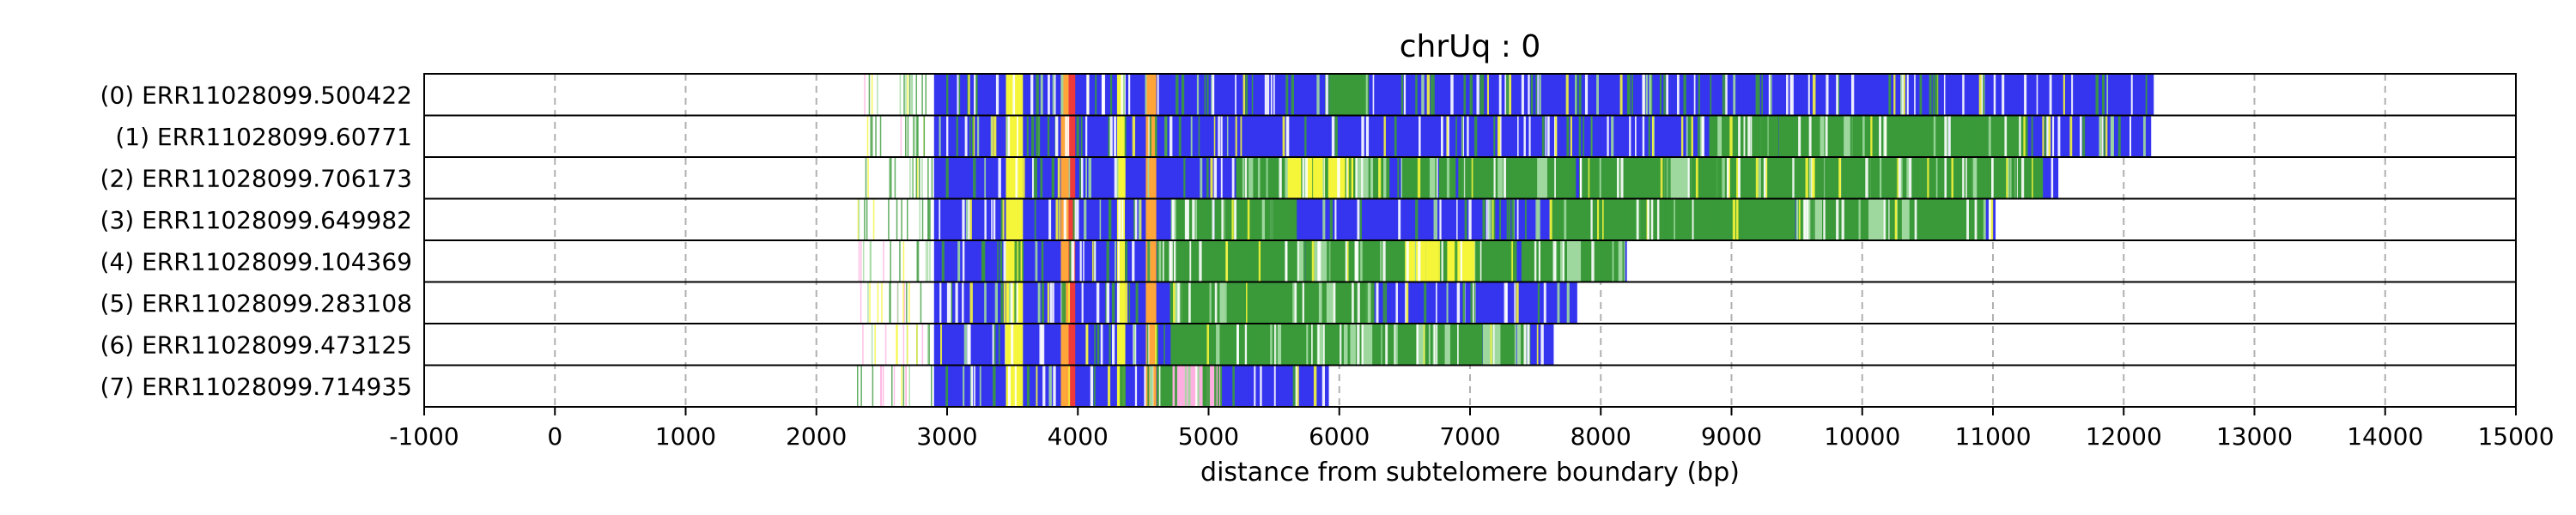  Describe the element at coordinates (1151, 95) in the screenshot. I see `segment-orange` at that location.